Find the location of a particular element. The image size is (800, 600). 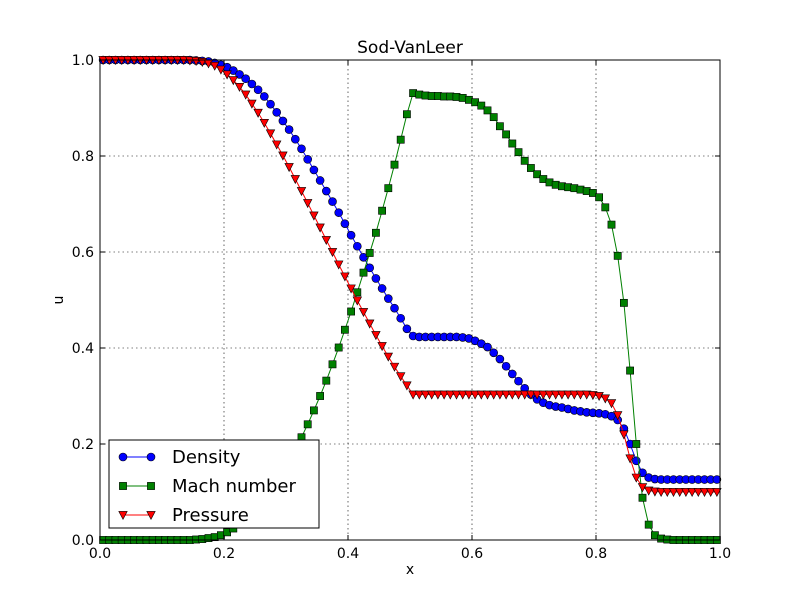

x-tick-label: 0.4 is located at coordinates (348, 554).